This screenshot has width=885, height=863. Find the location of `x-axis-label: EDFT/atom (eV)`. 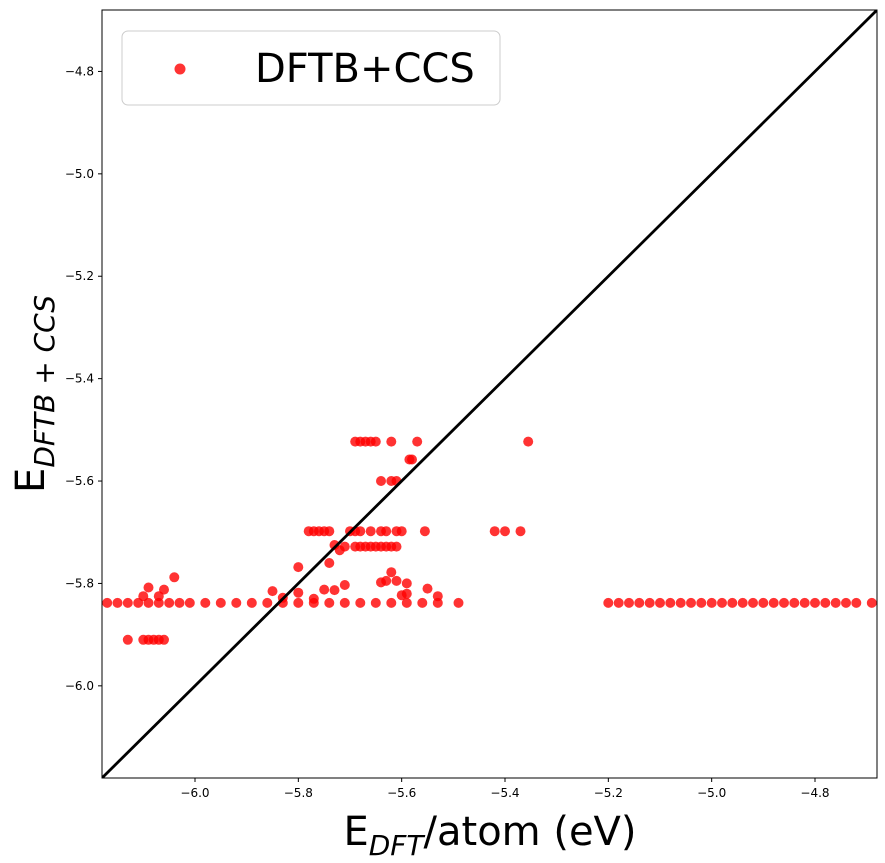

x-axis-label: EDFT/atom (eV) is located at coordinates (489, 835).